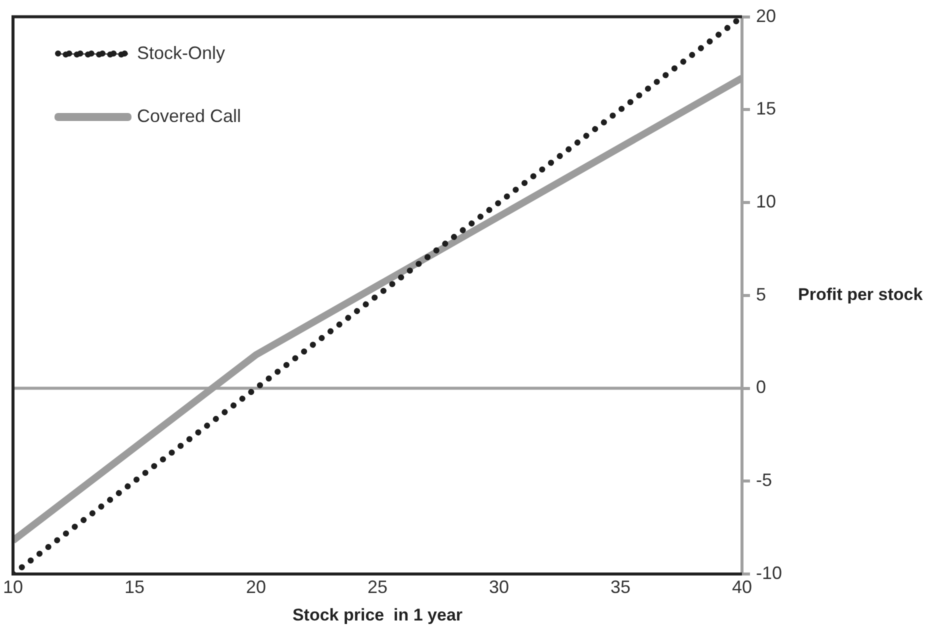 This screenshot has width=938, height=634. What do you see at coordinates (13, 586) in the screenshot?
I see `x-tick-label: 10` at bounding box center [13, 586].